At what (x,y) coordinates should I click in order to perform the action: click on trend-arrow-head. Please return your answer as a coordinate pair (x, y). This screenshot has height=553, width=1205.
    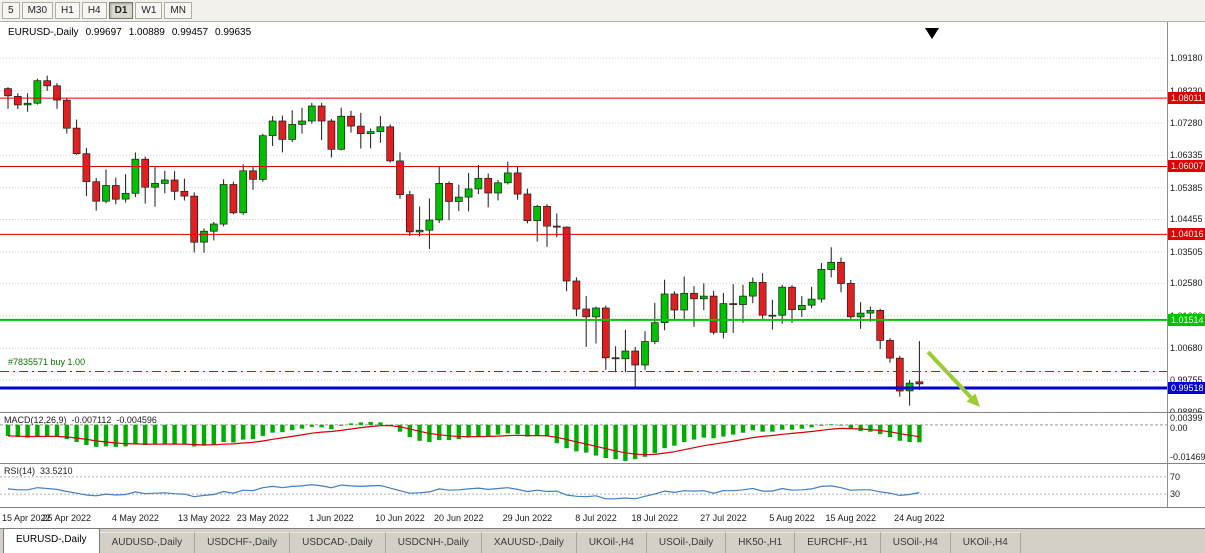
    Looking at the image, I should click on (973, 400).